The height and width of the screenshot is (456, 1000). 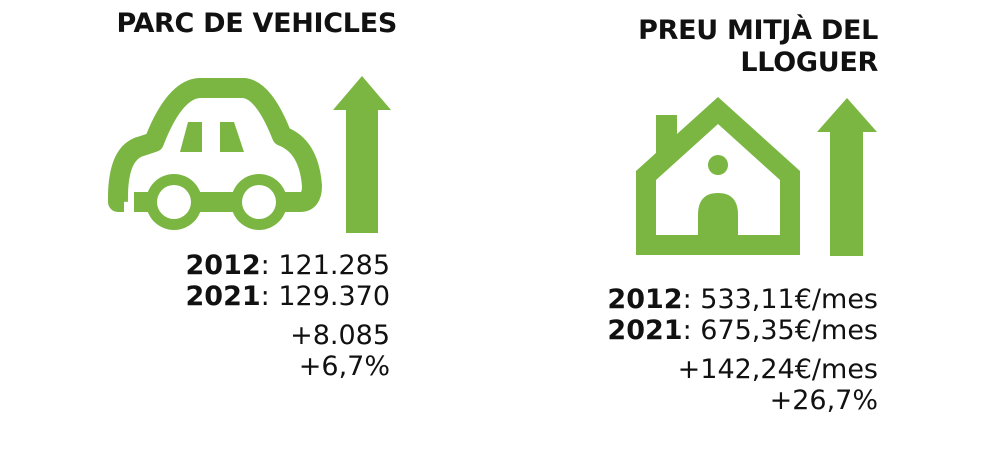 I want to click on title-line: PREU MITJÀ DEL, so click(x=758, y=30).